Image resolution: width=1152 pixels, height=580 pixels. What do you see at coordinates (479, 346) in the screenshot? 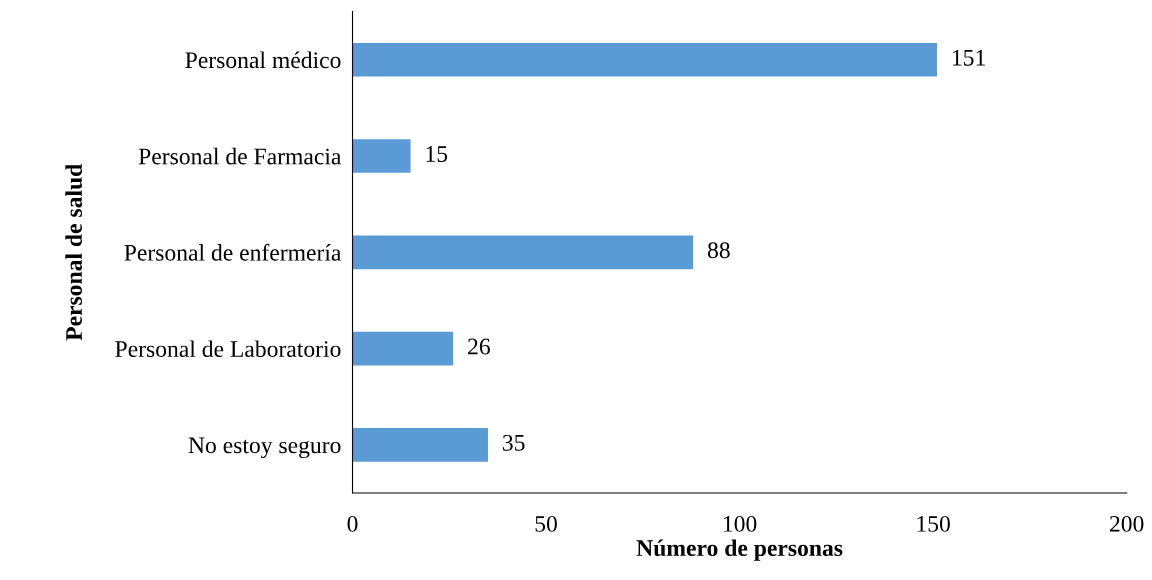
I see `data-label: 26` at bounding box center [479, 346].